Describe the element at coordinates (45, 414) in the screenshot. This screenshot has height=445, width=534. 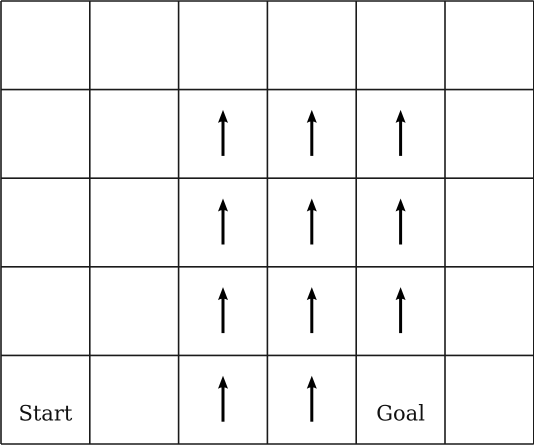
I see `start-label: Start` at that location.